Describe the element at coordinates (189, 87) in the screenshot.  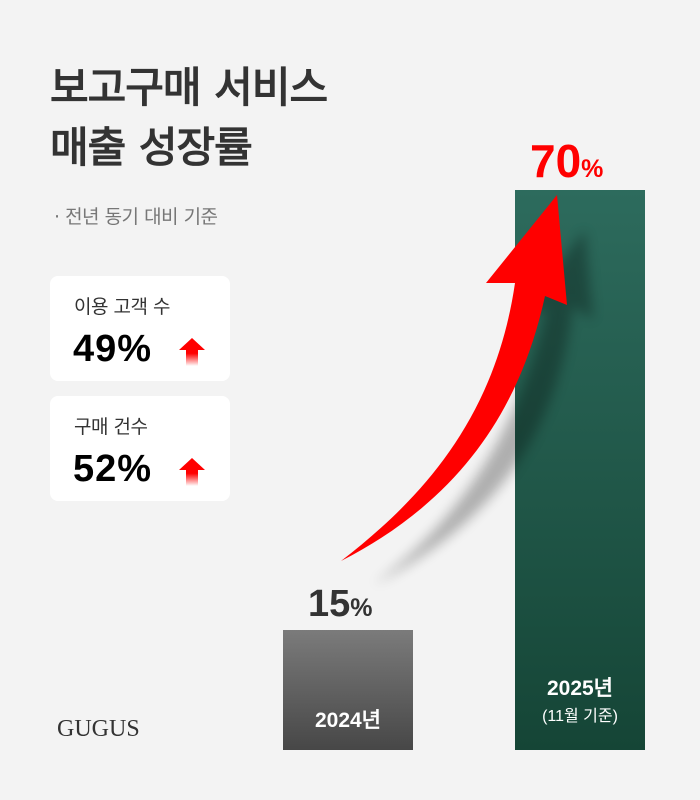
I see `title-line-1: 보고구매 서비스` at that location.